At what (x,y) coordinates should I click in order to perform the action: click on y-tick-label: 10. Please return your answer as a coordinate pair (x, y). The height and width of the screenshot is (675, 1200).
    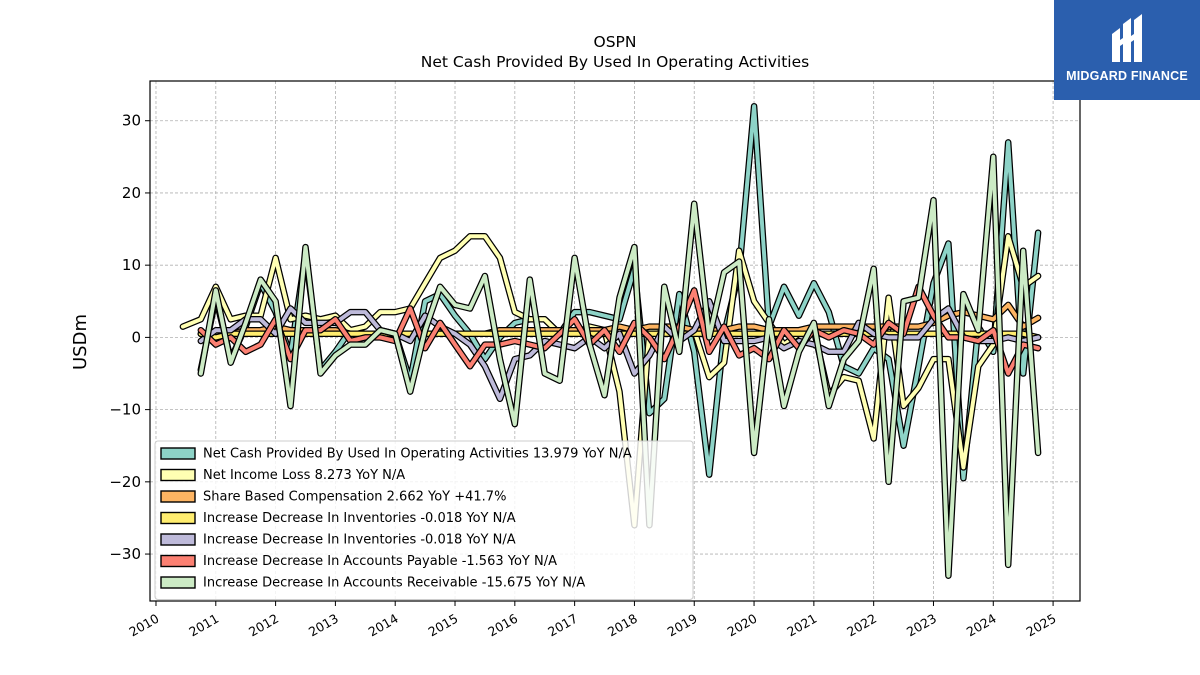
    Looking at the image, I should click on (131, 265).